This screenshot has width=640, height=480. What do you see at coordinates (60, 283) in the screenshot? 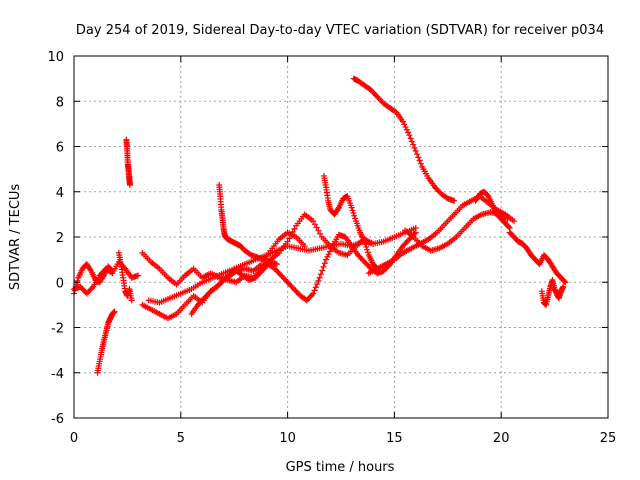
I see `y-tick-label: 0` at bounding box center [60, 283].